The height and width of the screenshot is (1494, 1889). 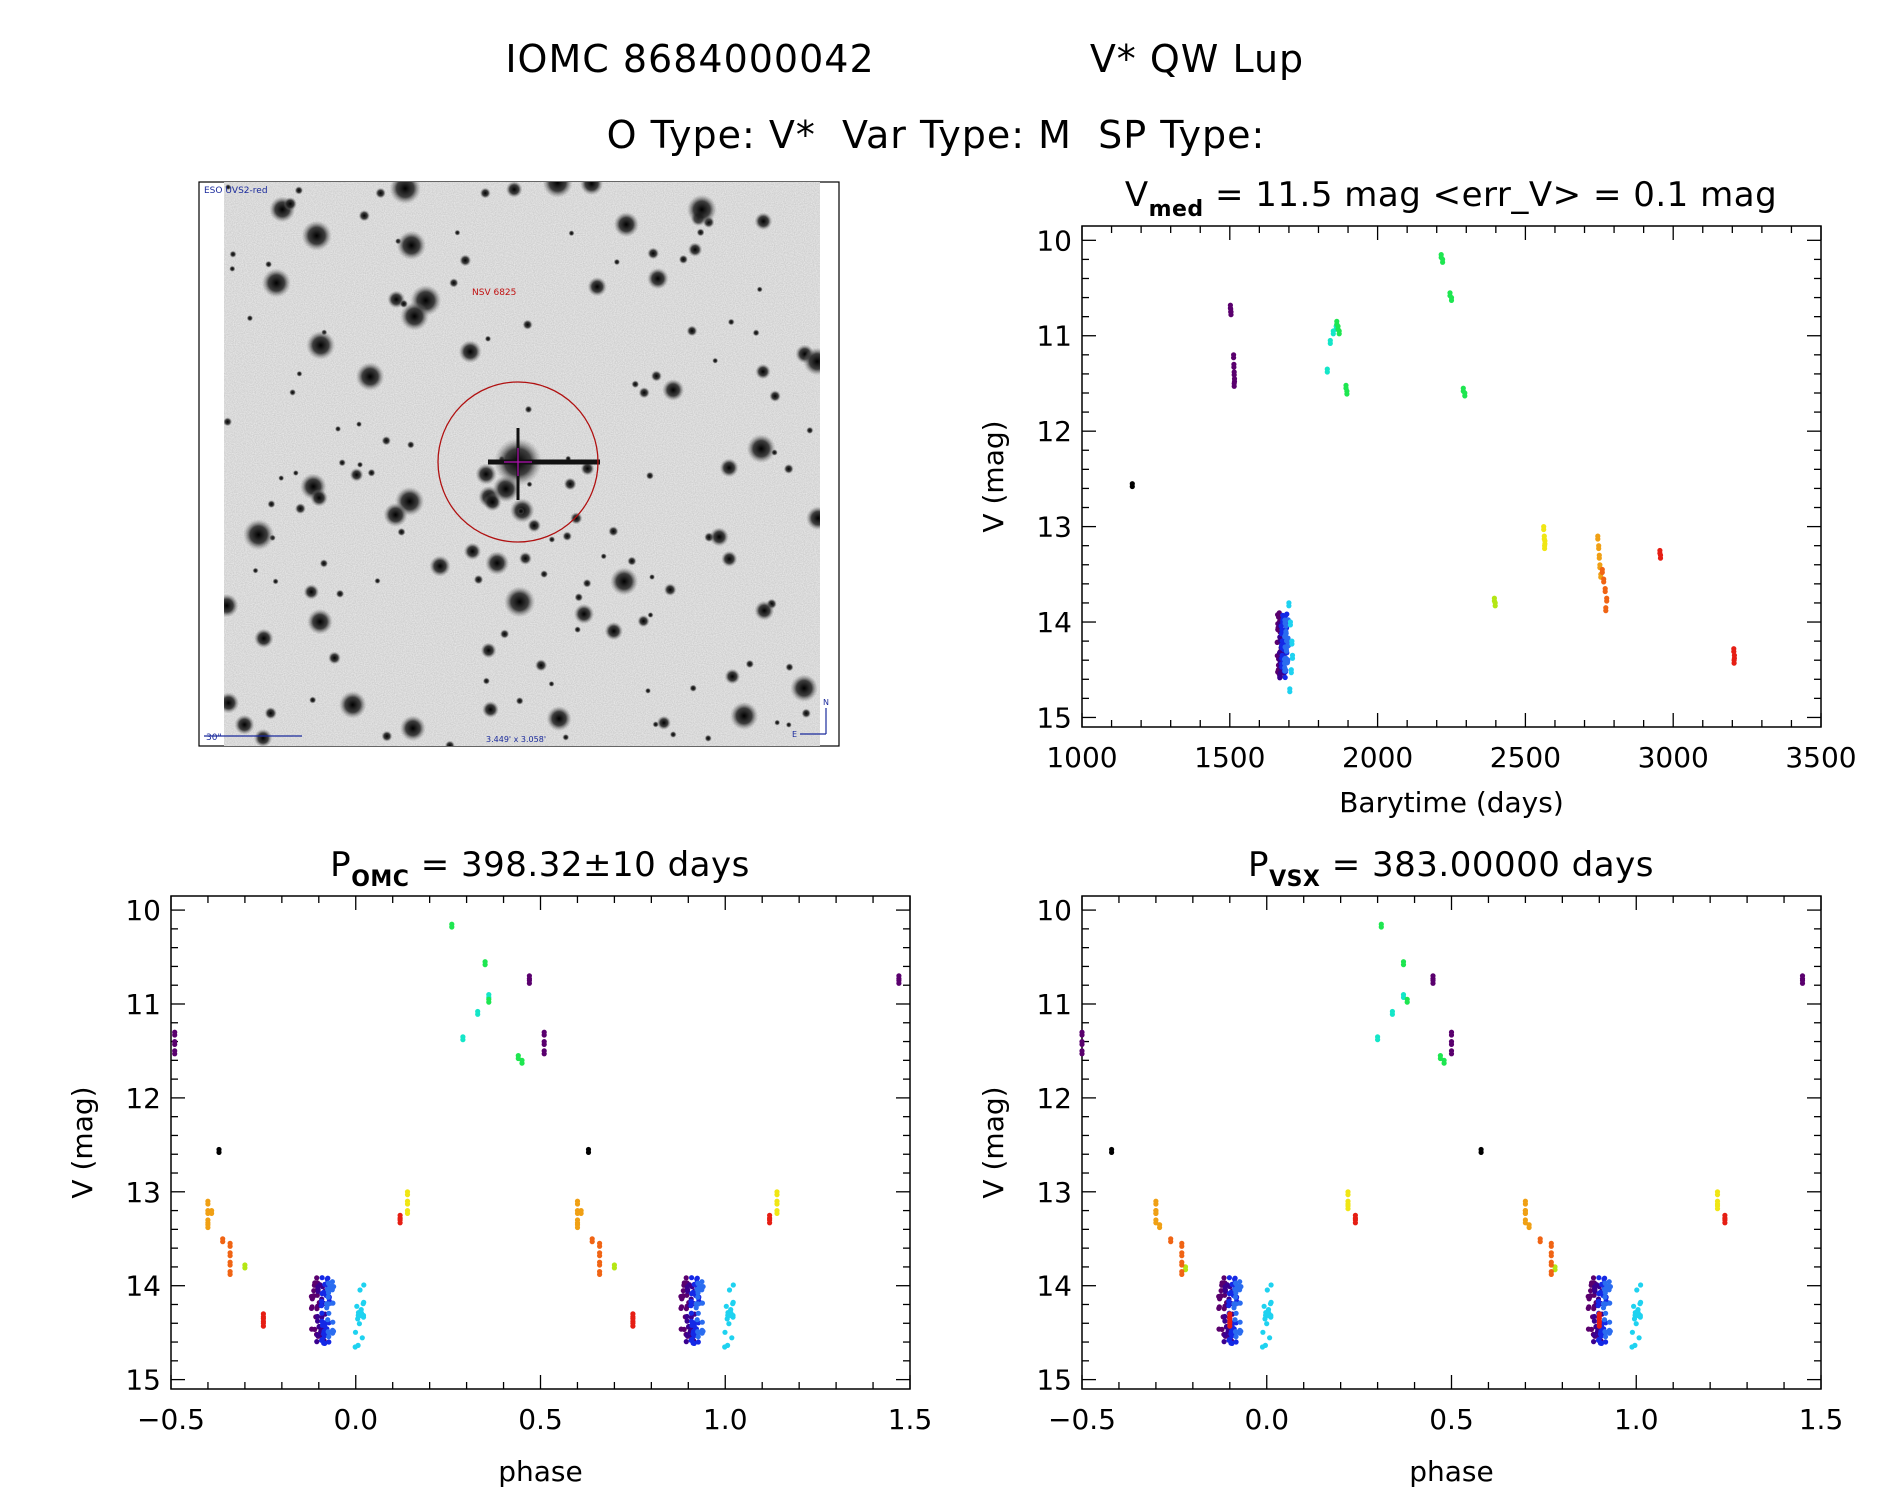 I want to click on target-marker, so click(x=518, y=462).